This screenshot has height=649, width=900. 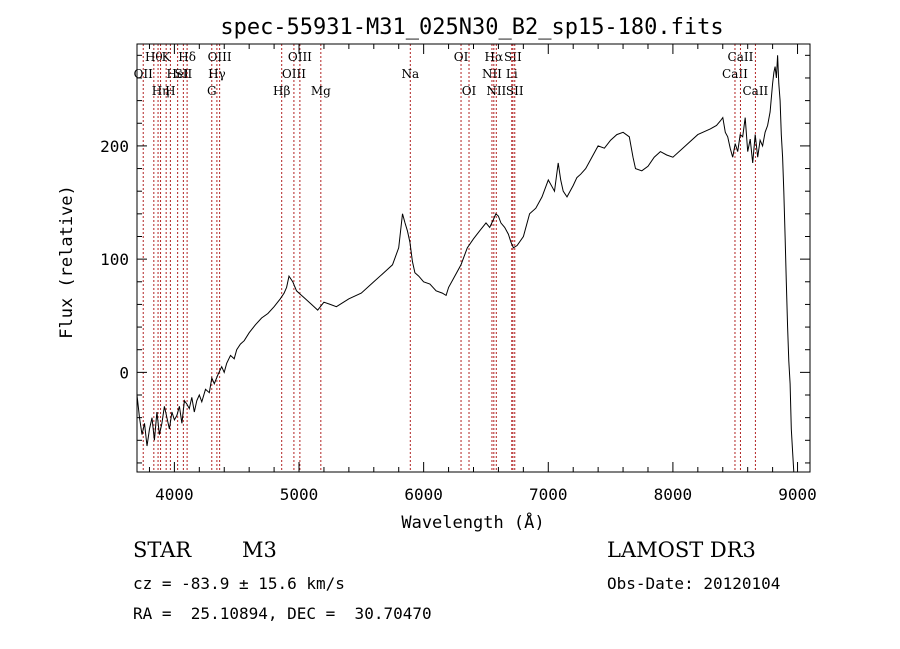 I want to click on emission-line-label-8: Hδ, so click(x=187, y=57).